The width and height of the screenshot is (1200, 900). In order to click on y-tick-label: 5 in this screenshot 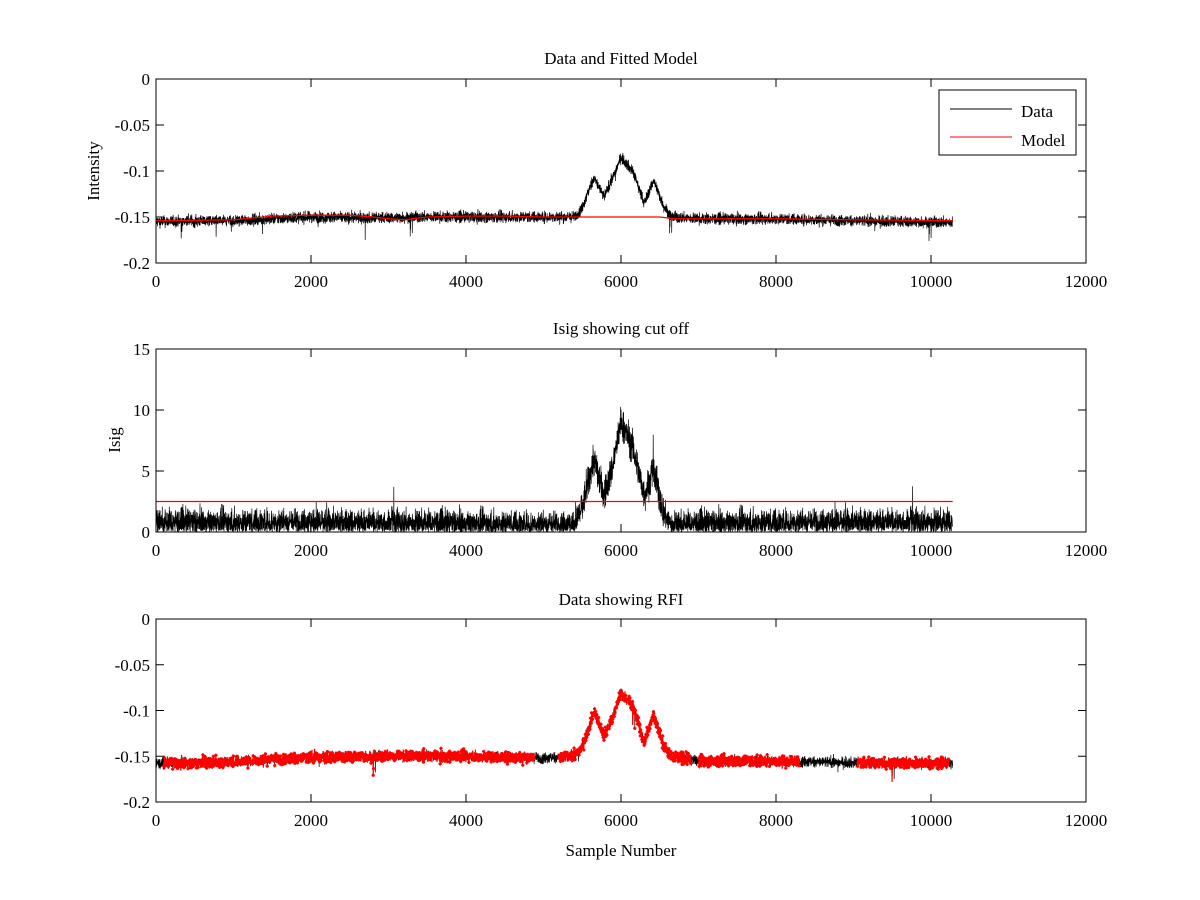, I will do `click(146, 471)`.